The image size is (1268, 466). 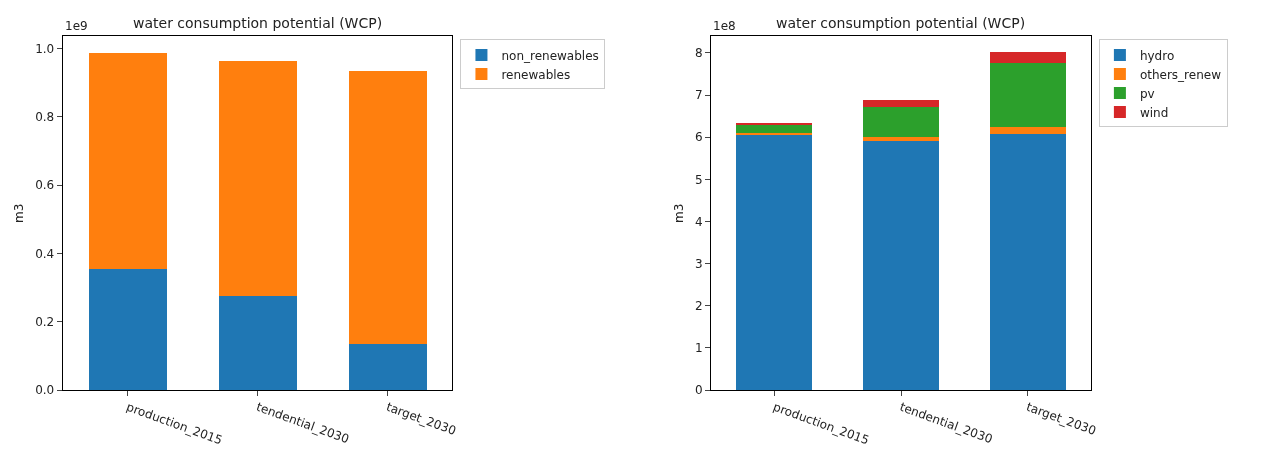 What do you see at coordinates (1154, 112) in the screenshot?
I see `legend-label: wind` at bounding box center [1154, 112].